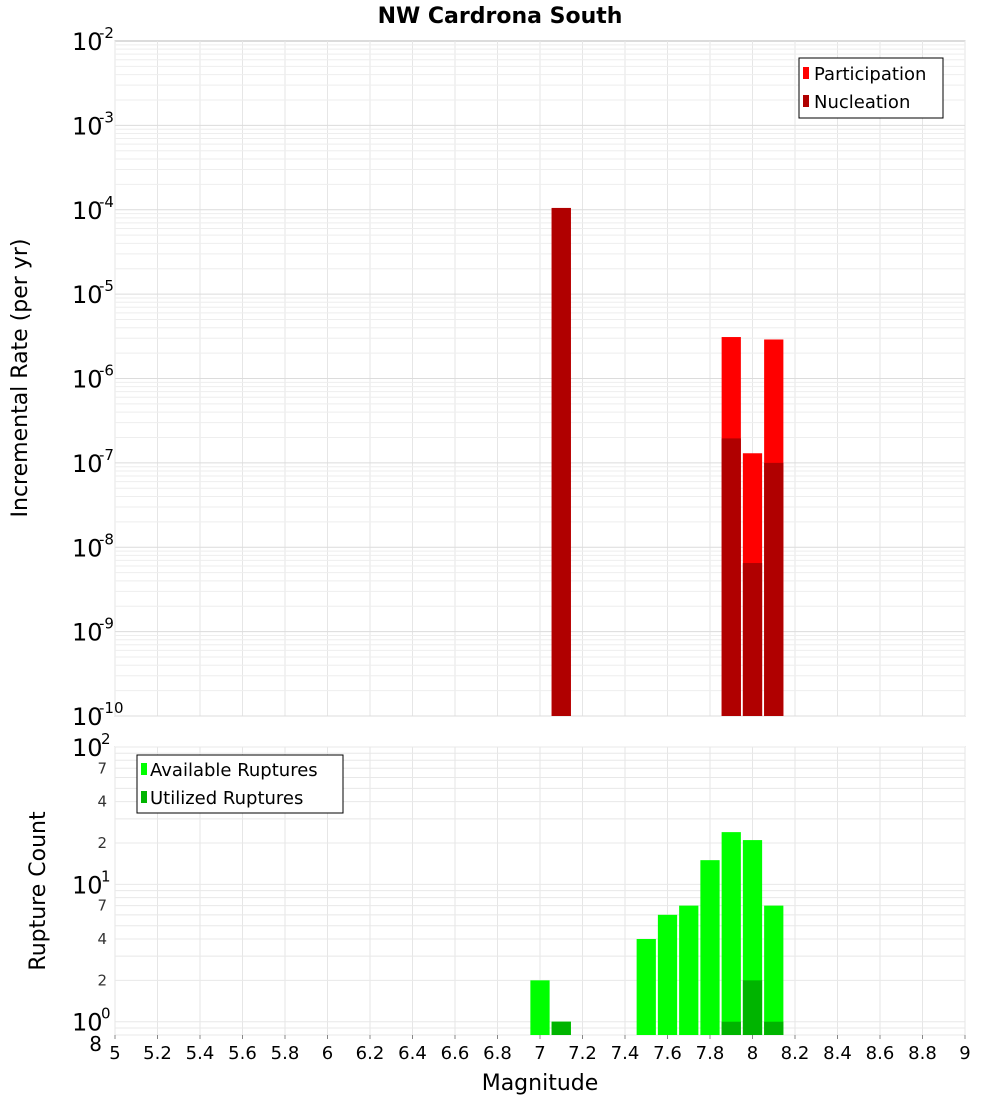 The width and height of the screenshot is (1000, 1100). What do you see at coordinates (667, 461) in the screenshot?
I see `top-plot-bars` at bounding box center [667, 461].